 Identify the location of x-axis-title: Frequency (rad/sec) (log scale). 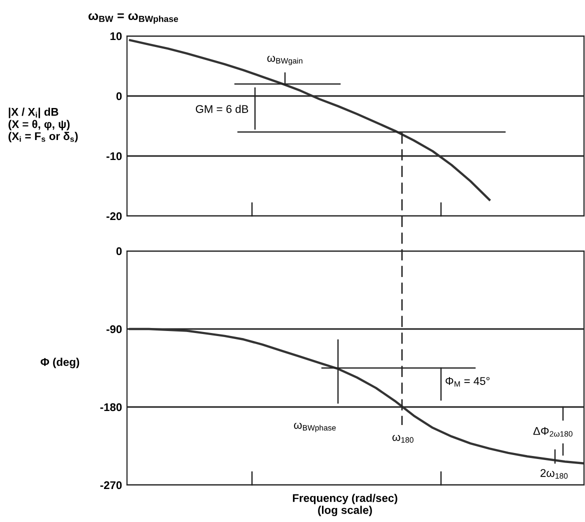
(345, 505).